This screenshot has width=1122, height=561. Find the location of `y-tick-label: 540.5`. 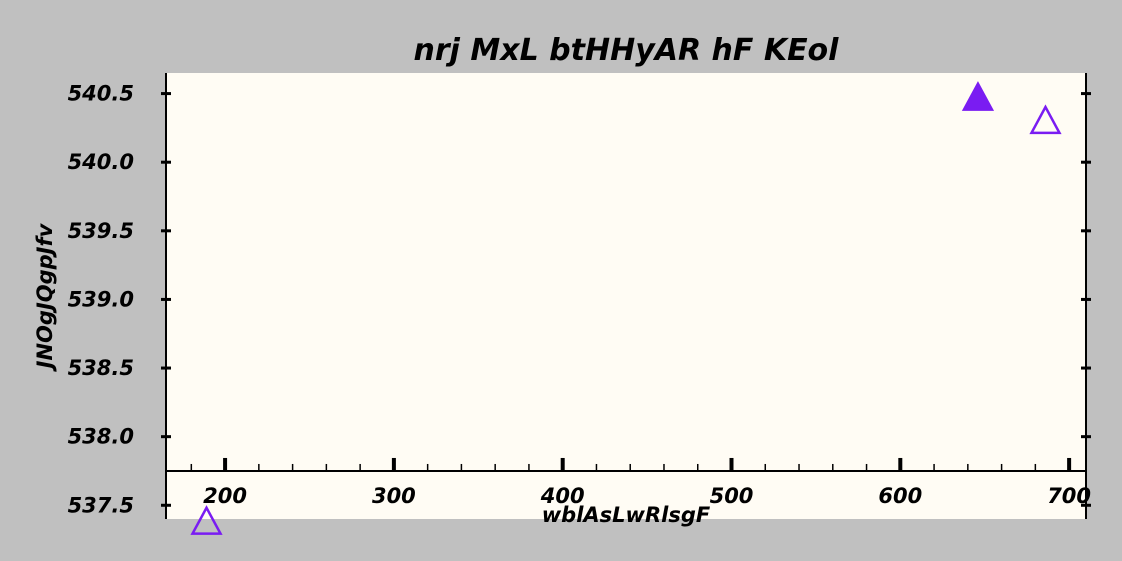

y-tick-label: 540.5 is located at coordinates (101, 94).